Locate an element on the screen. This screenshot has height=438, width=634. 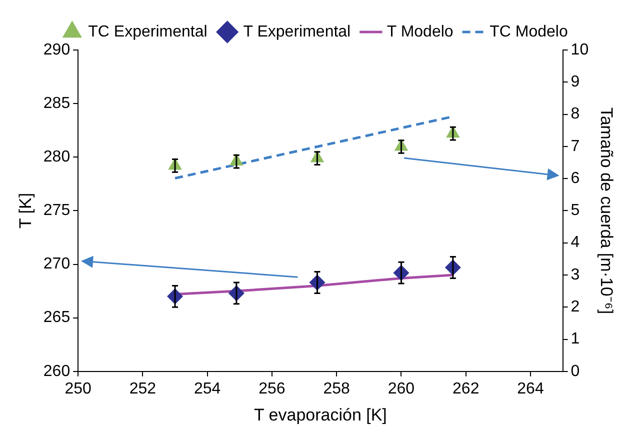
y2-tick-label: 4 is located at coordinates (575, 243).